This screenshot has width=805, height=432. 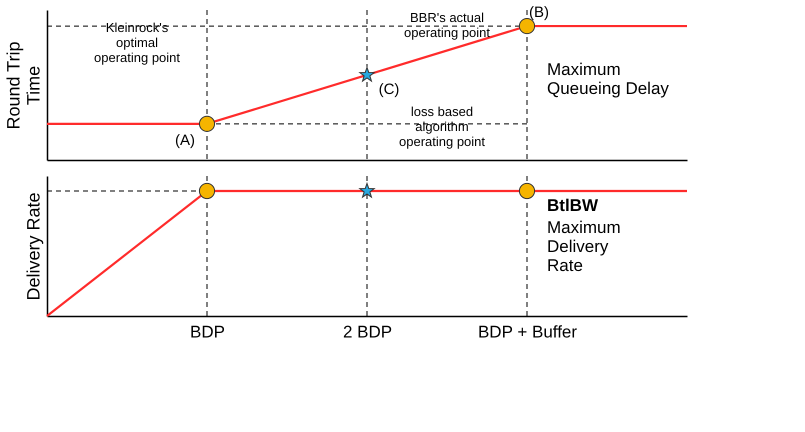 What do you see at coordinates (447, 25) in the screenshot?
I see `annotation: BBR's actual operating point` at bounding box center [447, 25].